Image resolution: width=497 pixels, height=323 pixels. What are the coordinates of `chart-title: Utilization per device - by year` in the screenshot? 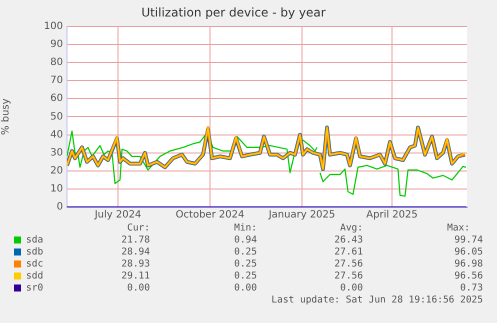 It's located at (233, 12).